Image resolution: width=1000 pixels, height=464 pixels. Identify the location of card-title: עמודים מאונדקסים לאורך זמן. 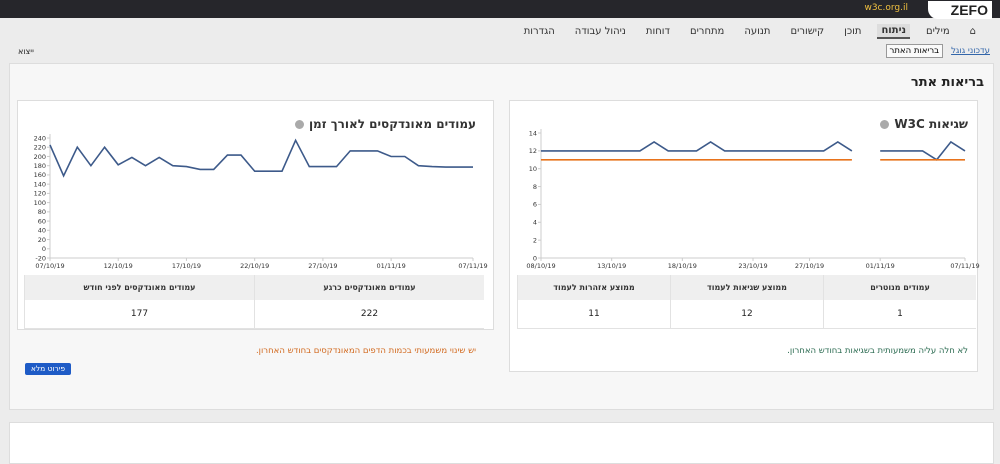
(385, 124).